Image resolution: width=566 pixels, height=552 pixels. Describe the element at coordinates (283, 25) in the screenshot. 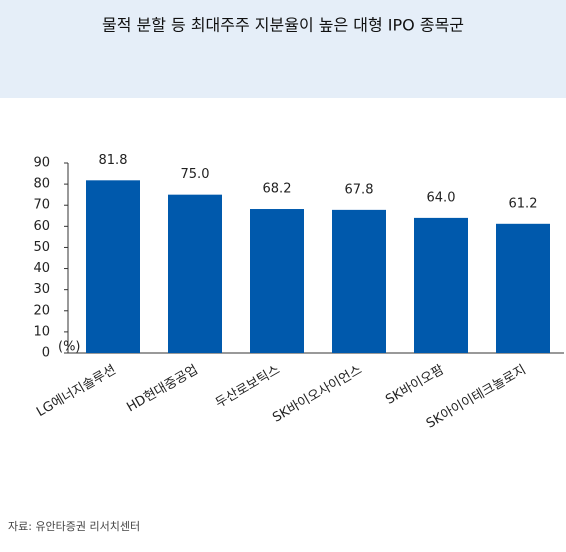

I see `chart-title: 물적 분할 등 최대주주 지분율이 높은 대형 IPO 종목군` at that location.